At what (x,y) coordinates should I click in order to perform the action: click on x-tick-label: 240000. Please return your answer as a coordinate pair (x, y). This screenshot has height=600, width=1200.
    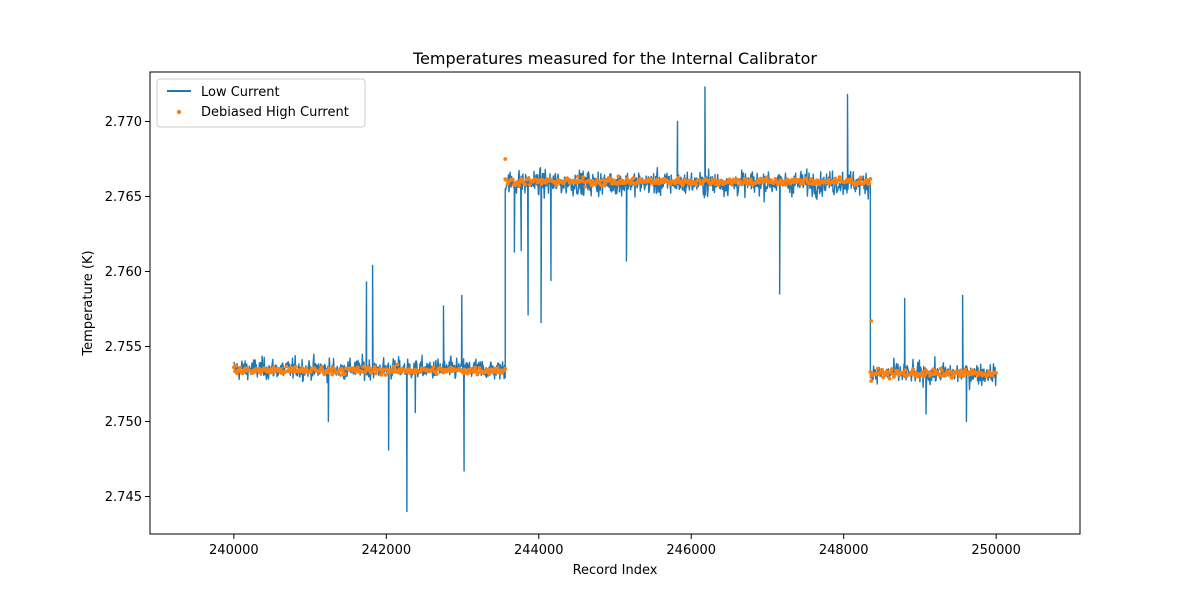
    Looking at the image, I should click on (234, 550).